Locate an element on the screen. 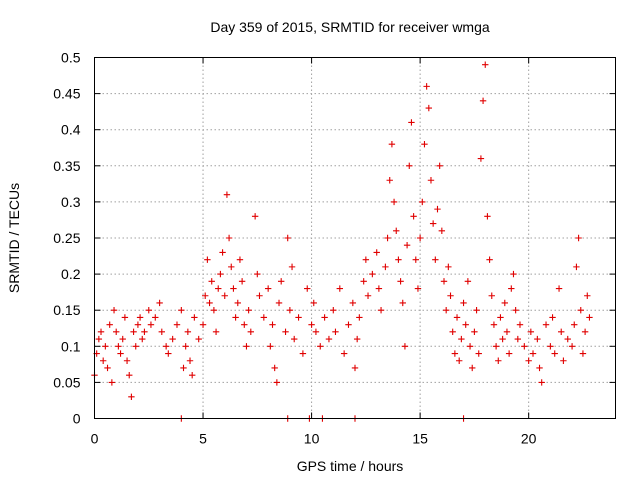  y-tick-label: 0.2 is located at coordinates (71, 274).